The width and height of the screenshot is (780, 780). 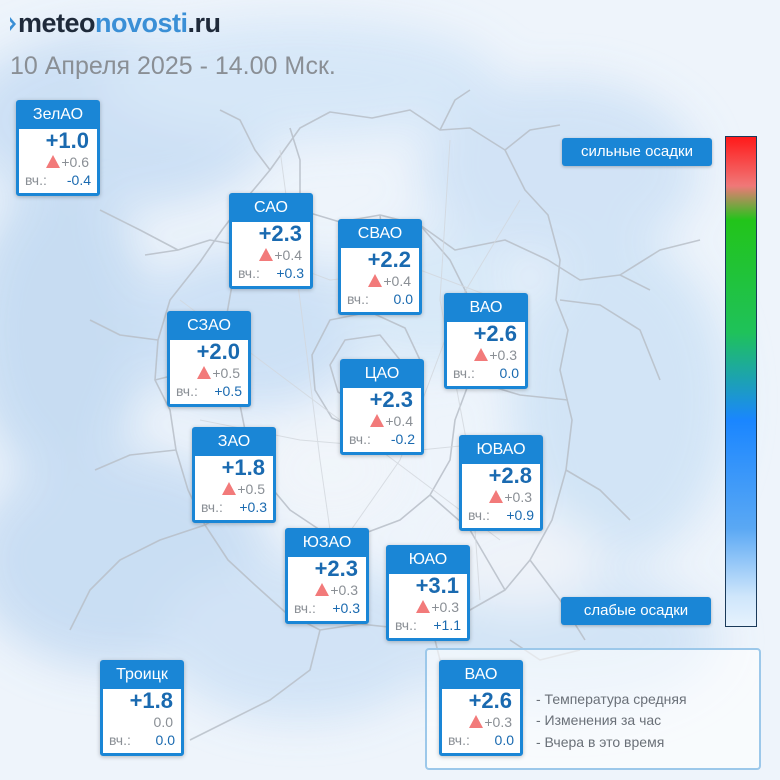 I want to click on precipitation-color-scale, so click(x=741, y=381).